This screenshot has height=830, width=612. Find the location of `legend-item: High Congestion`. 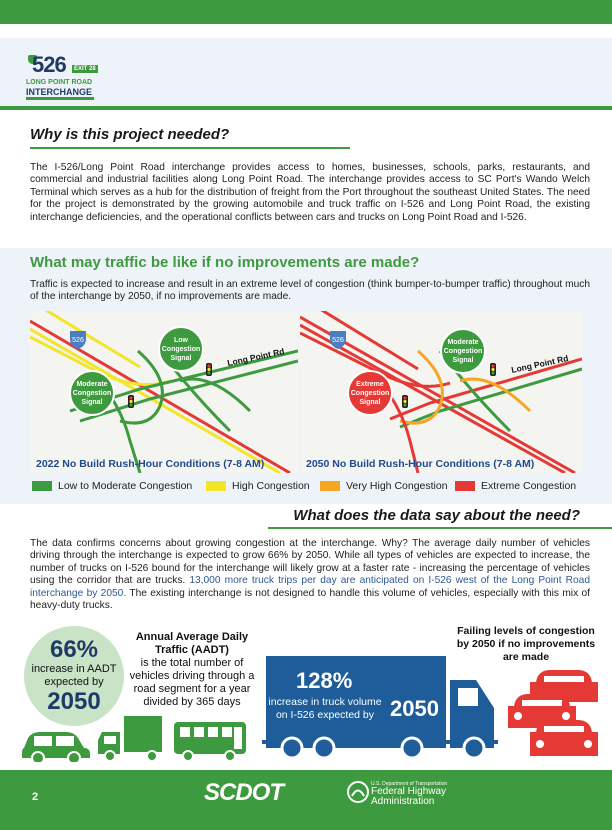

legend-item: High Congestion is located at coordinates (258, 486).